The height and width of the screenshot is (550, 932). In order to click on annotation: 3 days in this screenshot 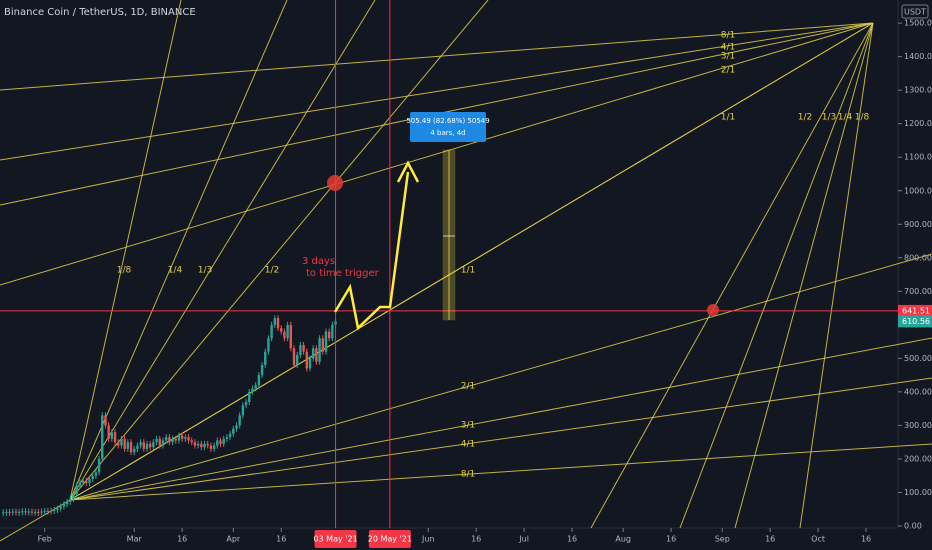, I will do `click(318, 261)`.